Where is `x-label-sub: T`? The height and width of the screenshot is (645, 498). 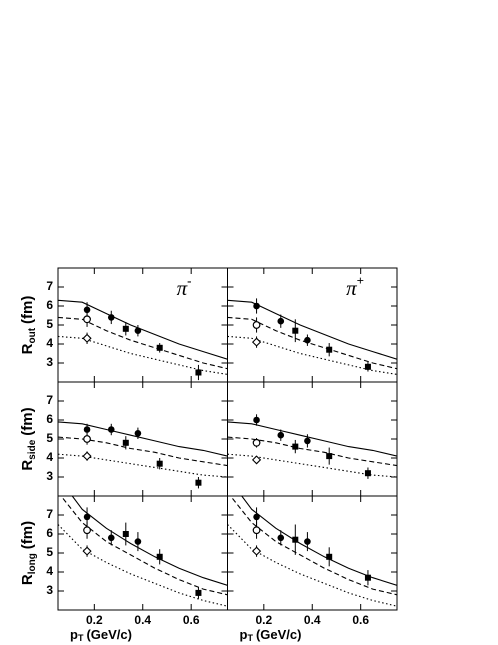
x-label-sub: T is located at coordinates (81, 638).